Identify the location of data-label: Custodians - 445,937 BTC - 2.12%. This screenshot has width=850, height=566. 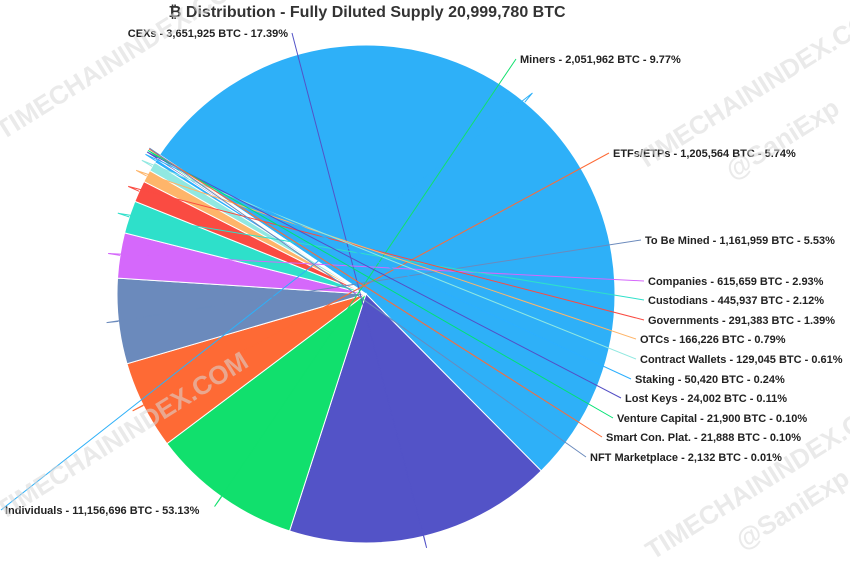
(736, 301).